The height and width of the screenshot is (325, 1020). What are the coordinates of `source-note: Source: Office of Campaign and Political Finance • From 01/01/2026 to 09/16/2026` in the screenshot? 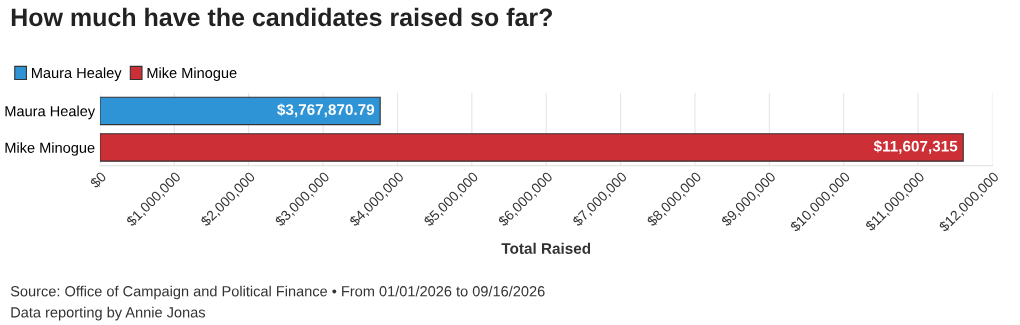 It's located at (277, 292).